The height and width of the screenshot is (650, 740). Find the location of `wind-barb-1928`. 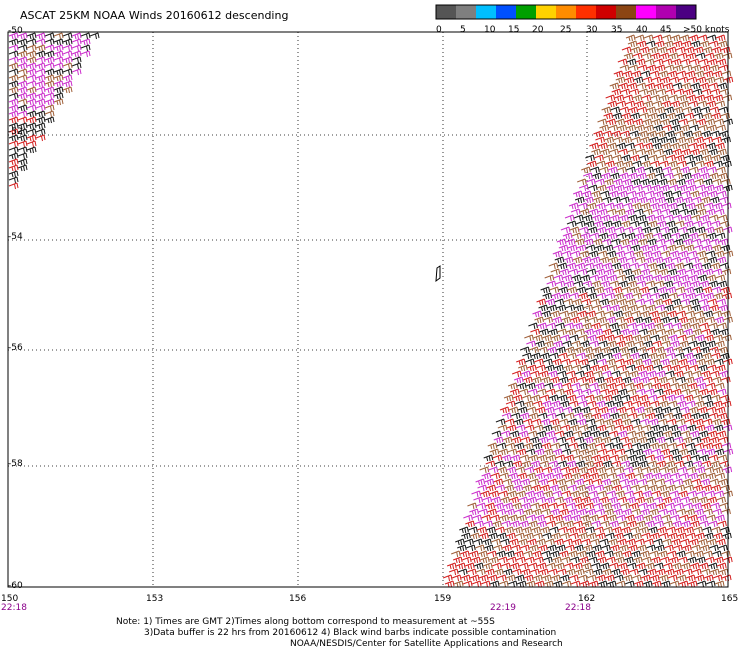

wind-barb-1928 is located at coordinates (618, 578).